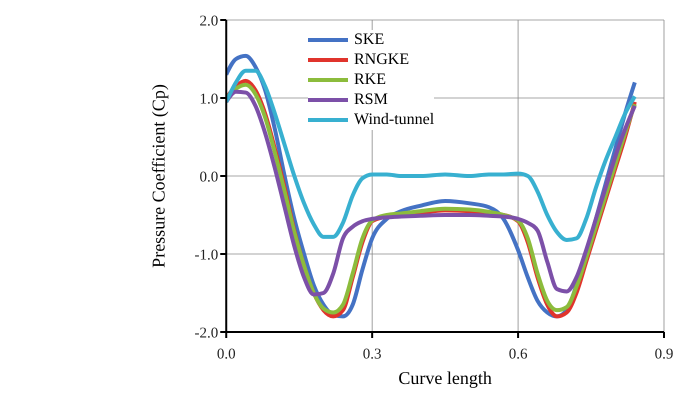 The image size is (694, 412). I want to click on legend-label: Wind-tunnel, so click(394, 120).